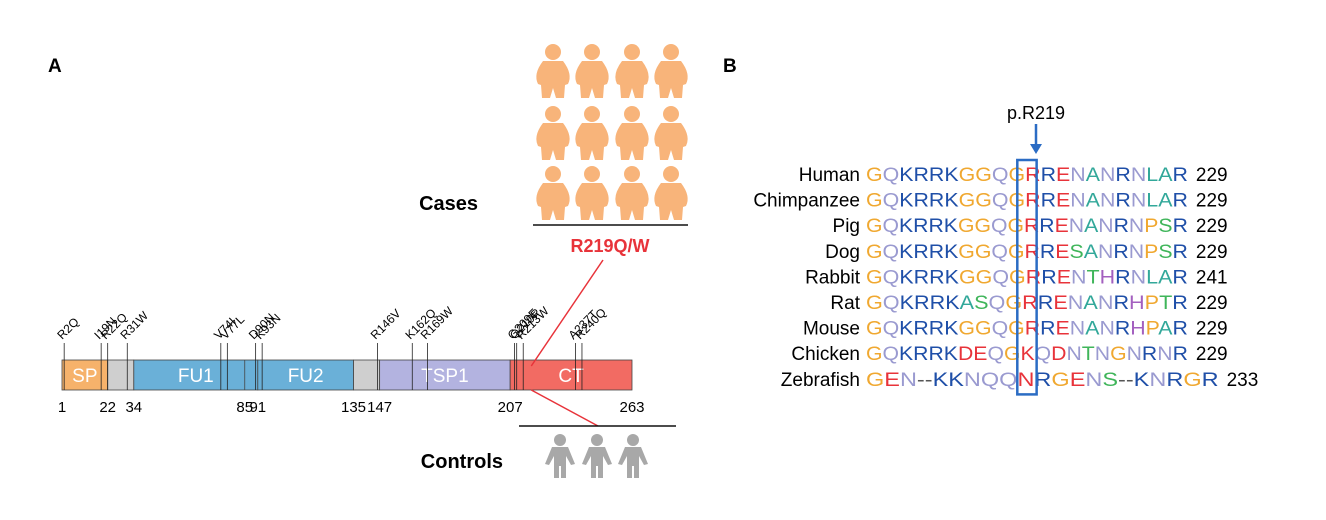 Image resolution: width=1326 pixels, height=520 pixels. I want to click on domain-ct, so click(571, 375).